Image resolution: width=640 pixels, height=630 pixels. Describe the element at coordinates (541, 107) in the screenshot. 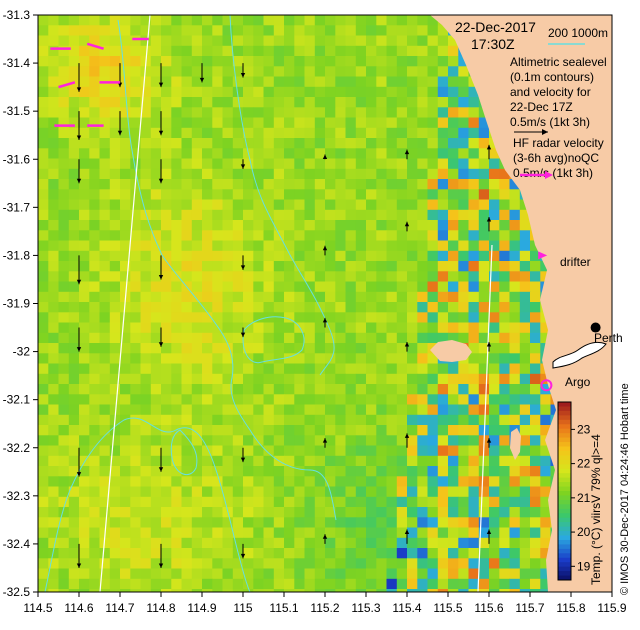

I see `altimetry-legend-line: 22-Dec 17Z` at that location.